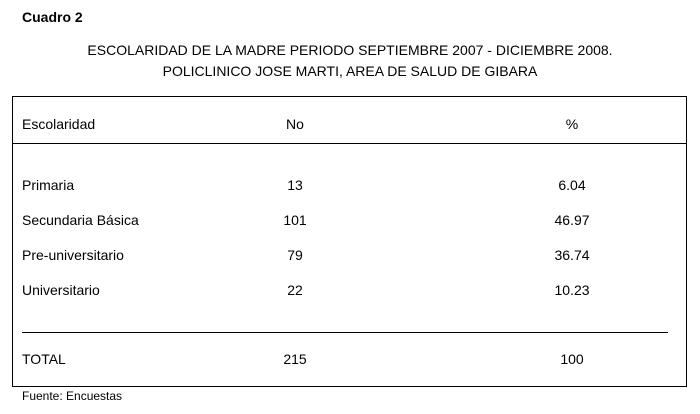 The image size is (700, 414). Describe the element at coordinates (572, 359) in the screenshot. I see `total-cell: 100` at that location.